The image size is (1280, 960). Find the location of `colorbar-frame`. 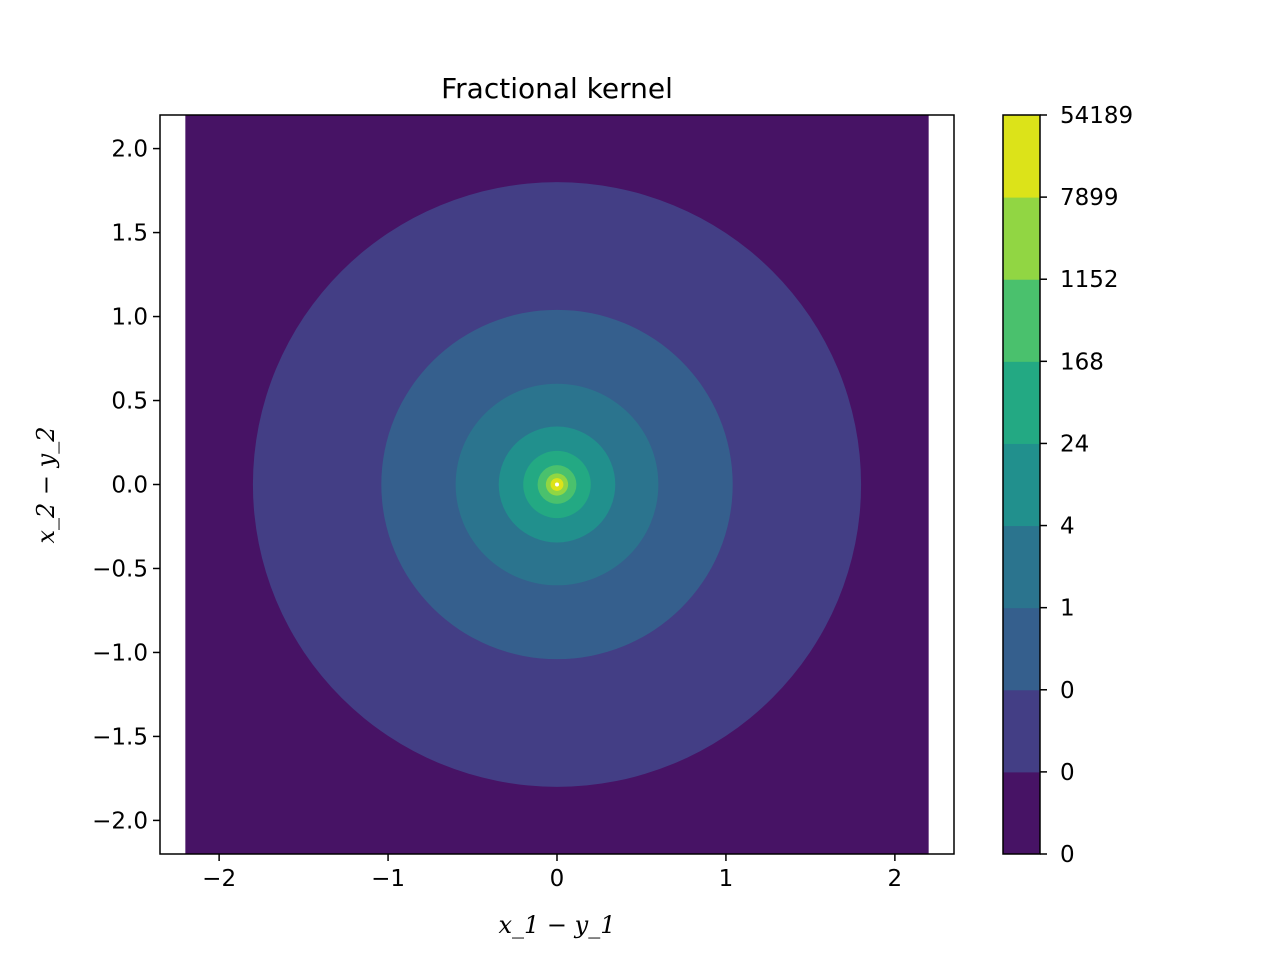

colorbar-frame is located at coordinates (1021, 484).